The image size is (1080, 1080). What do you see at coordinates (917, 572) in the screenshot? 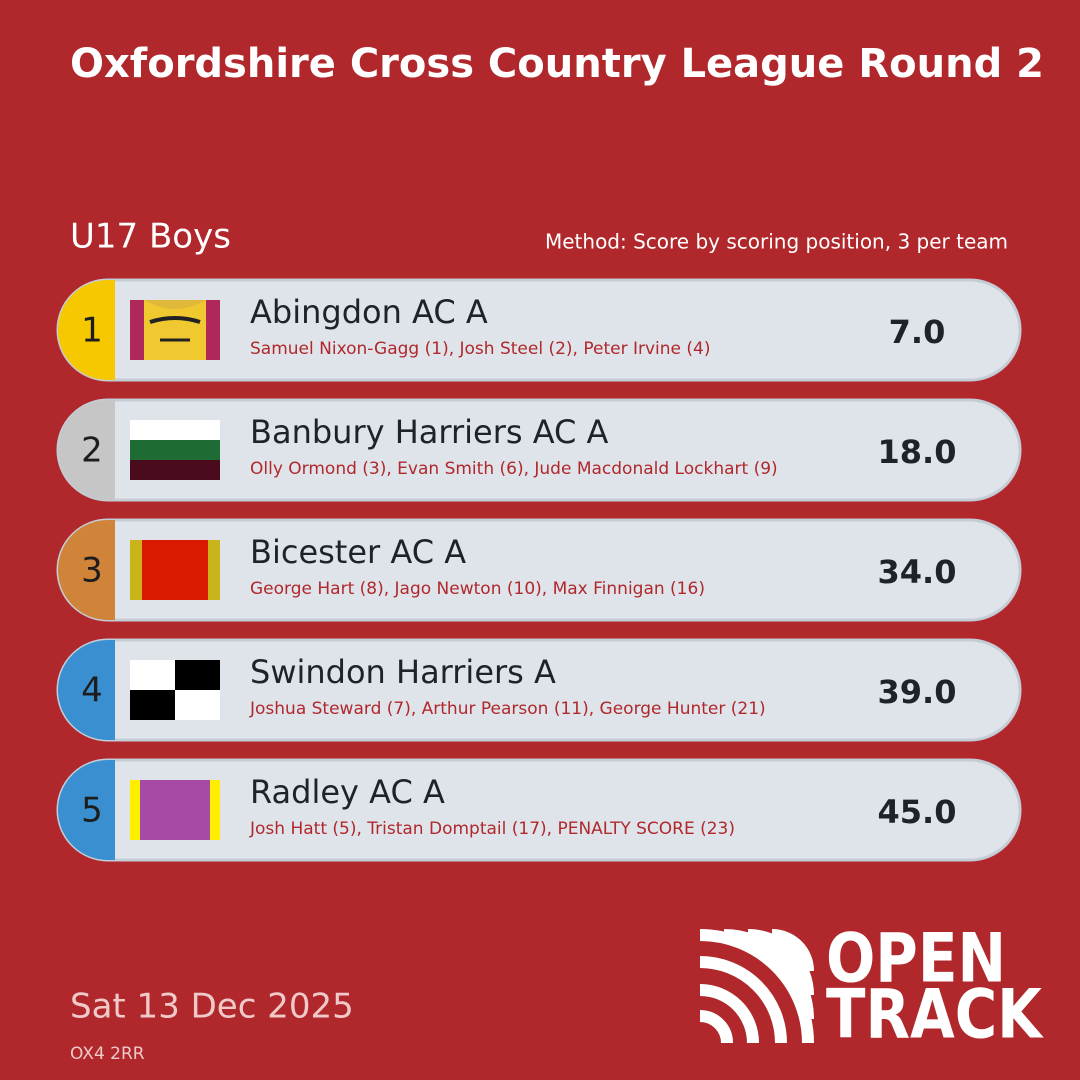
I see `score: 34.0` at bounding box center [917, 572].